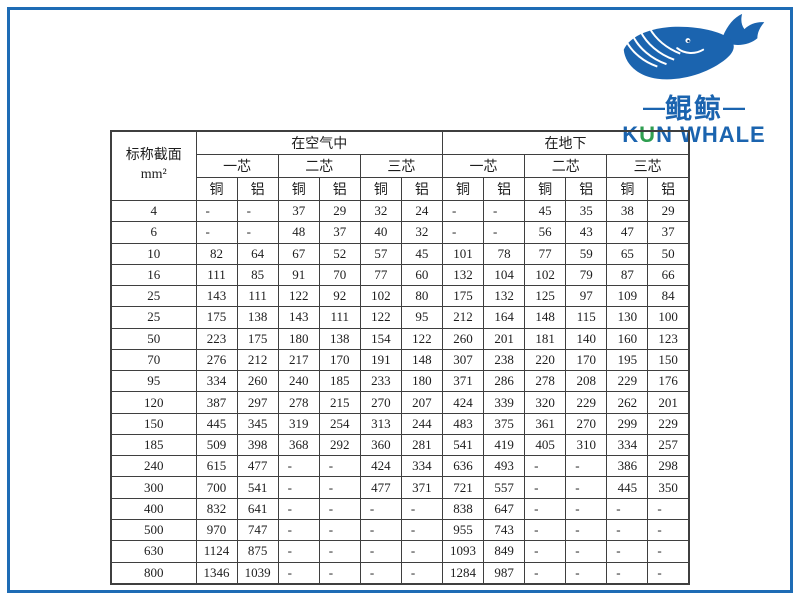 The image size is (800, 600). Describe the element at coordinates (627, 296) in the screenshot. I see `value-cell: 109` at that location.